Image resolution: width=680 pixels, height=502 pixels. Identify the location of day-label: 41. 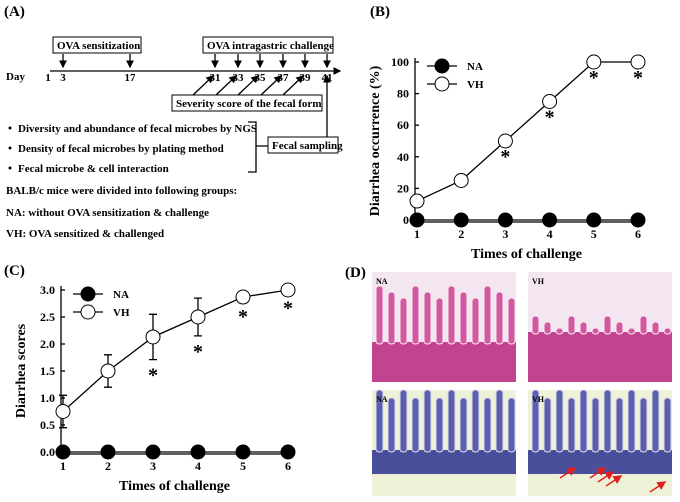
(327, 78).